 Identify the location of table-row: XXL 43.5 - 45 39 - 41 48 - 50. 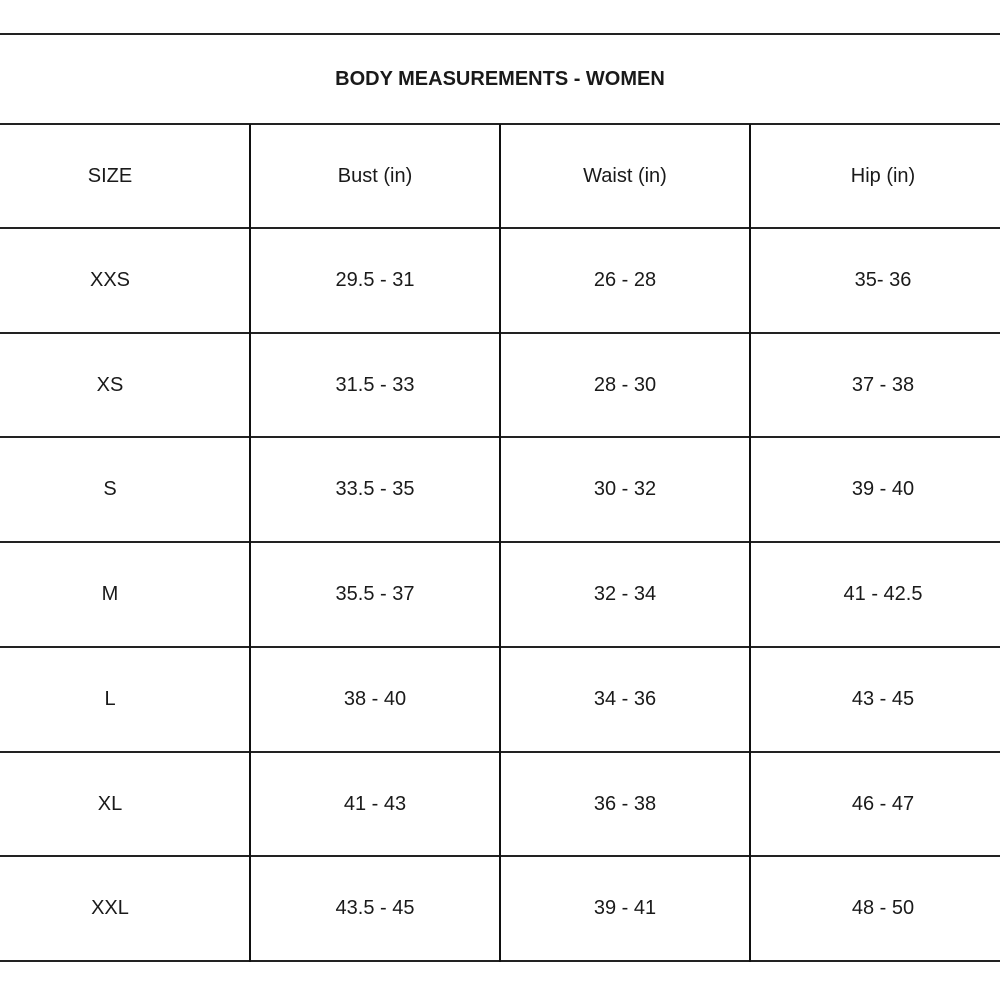
(500, 908).